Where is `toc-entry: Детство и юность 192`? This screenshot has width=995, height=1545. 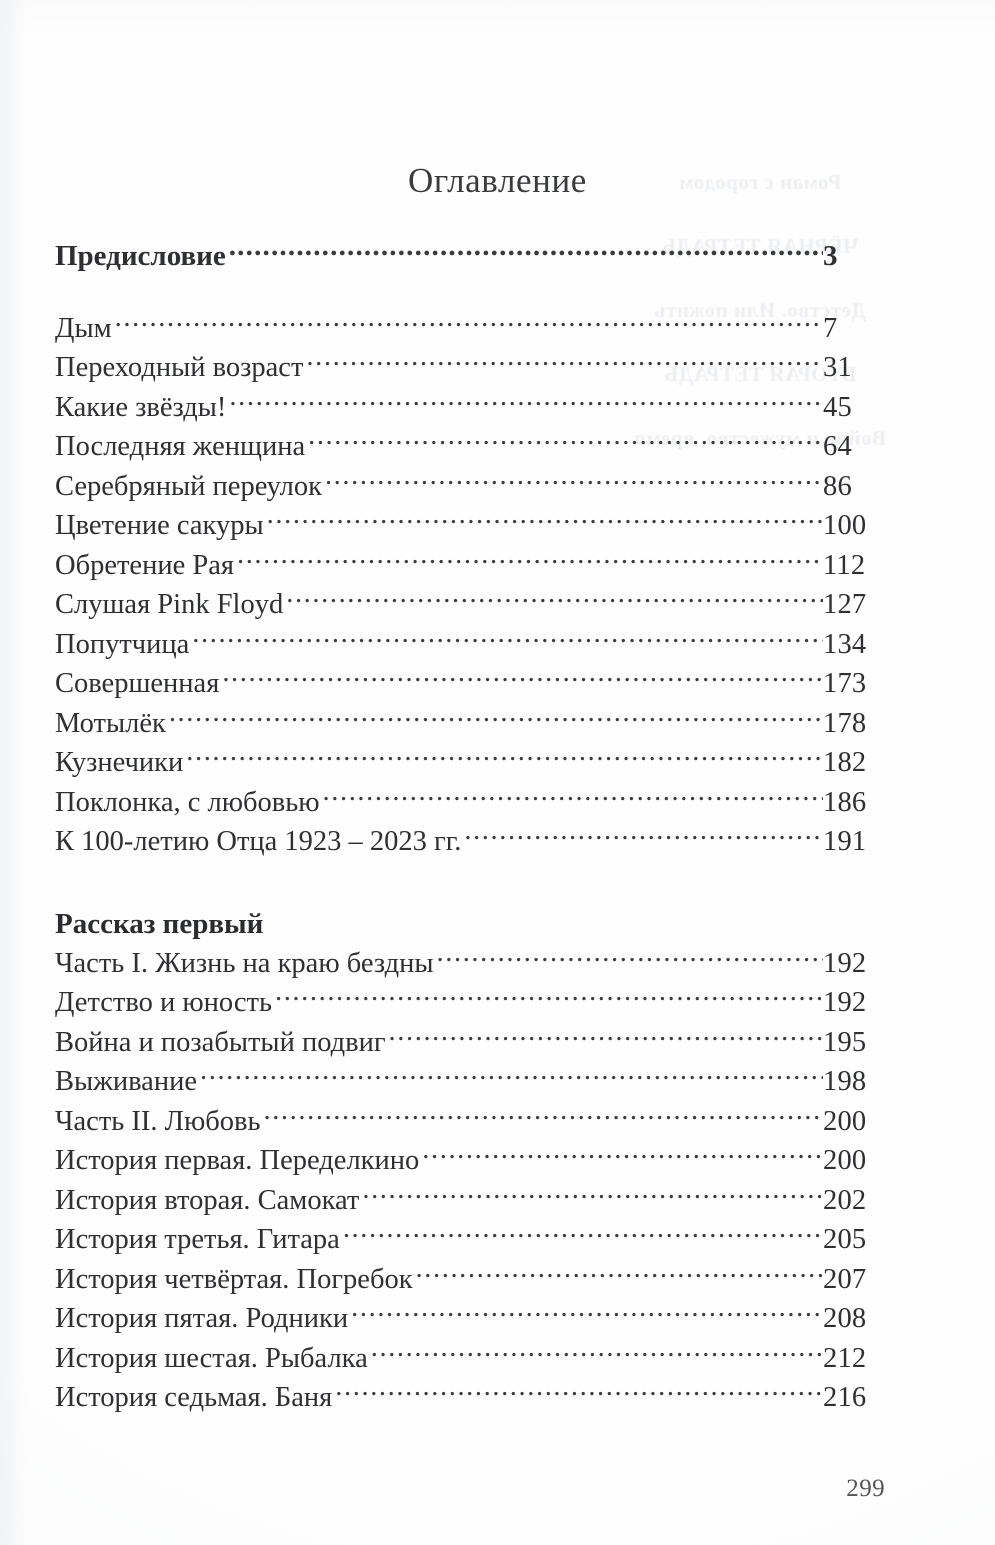
toc-entry: Детство и юность 192 is located at coordinates (470, 1003).